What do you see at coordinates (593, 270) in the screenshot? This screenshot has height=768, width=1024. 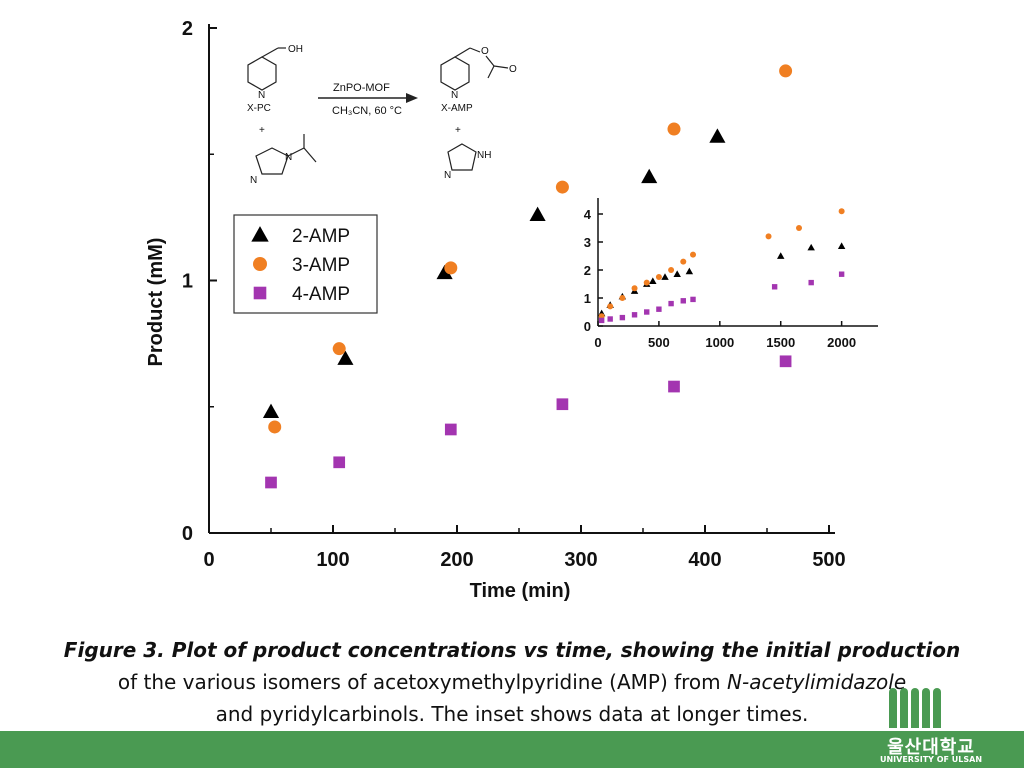 I see `inset-y-ticks: 0 1 2 3 4` at bounding box center [593, 270].